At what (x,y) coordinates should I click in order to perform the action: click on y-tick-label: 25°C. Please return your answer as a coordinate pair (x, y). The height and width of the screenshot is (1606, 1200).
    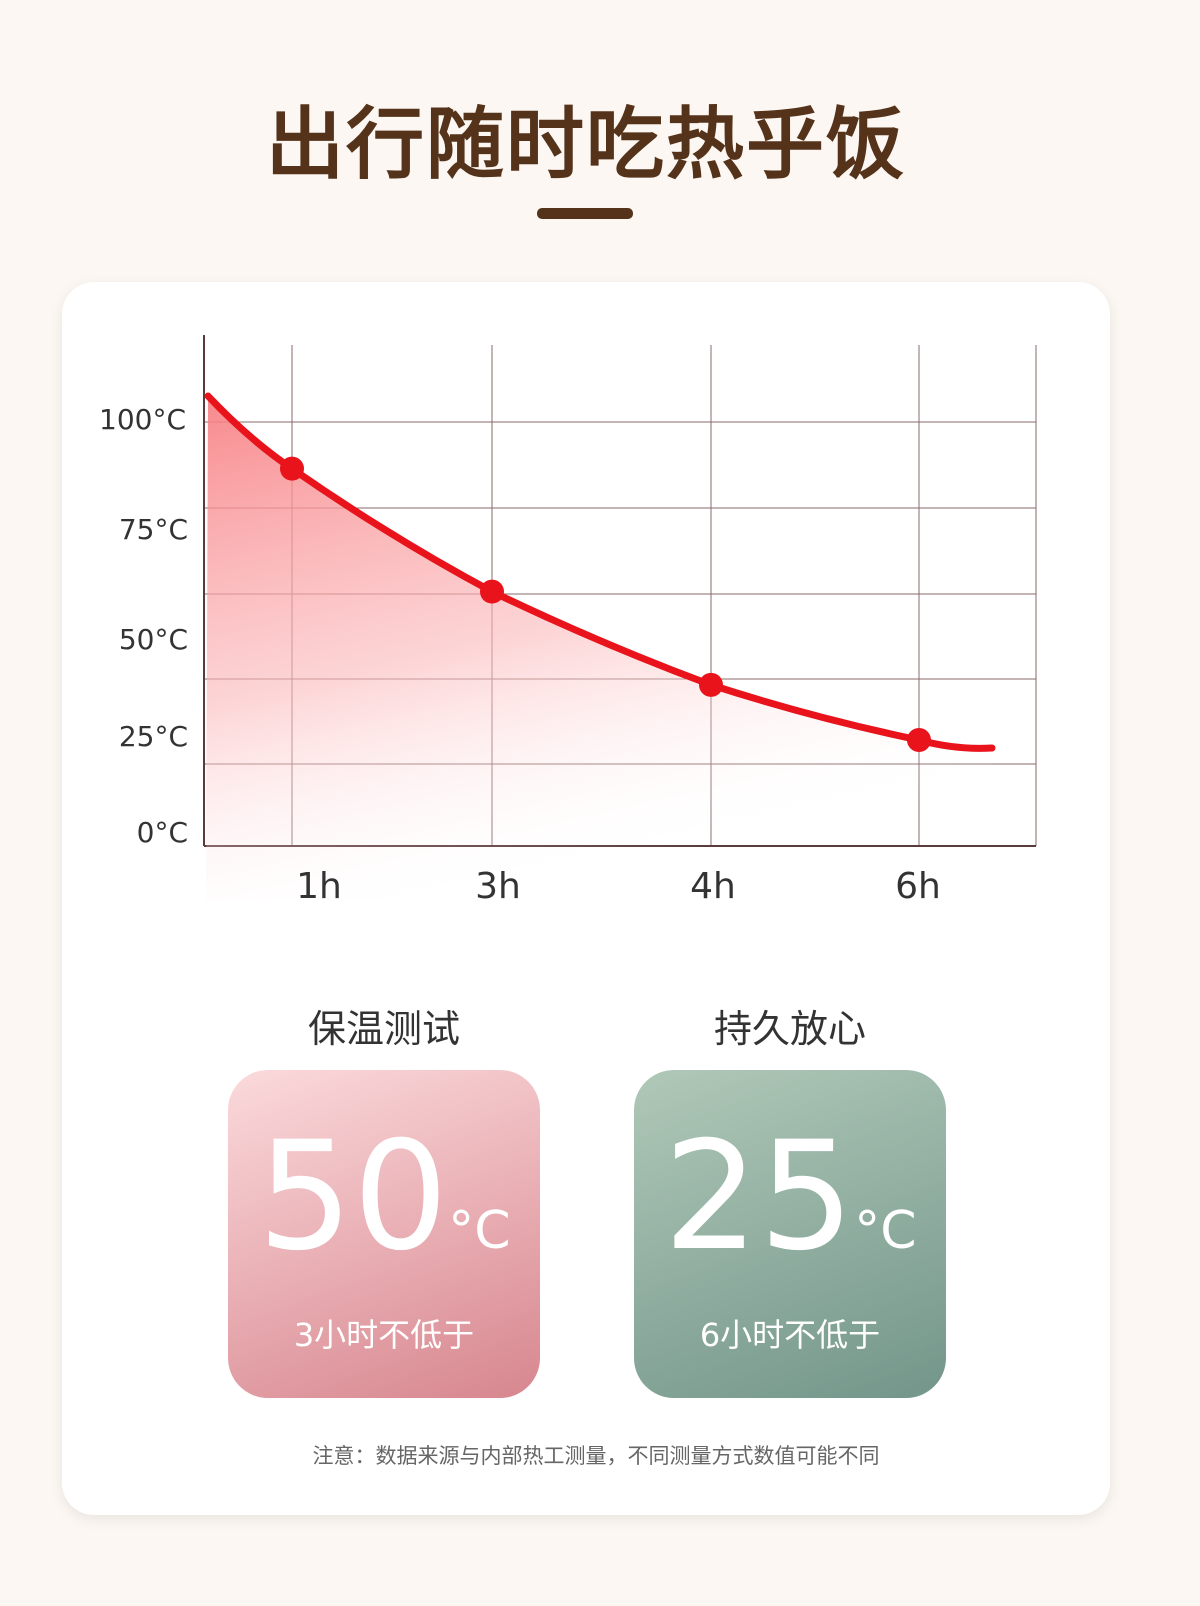
    Looking at the image, I should click on (153, 736).